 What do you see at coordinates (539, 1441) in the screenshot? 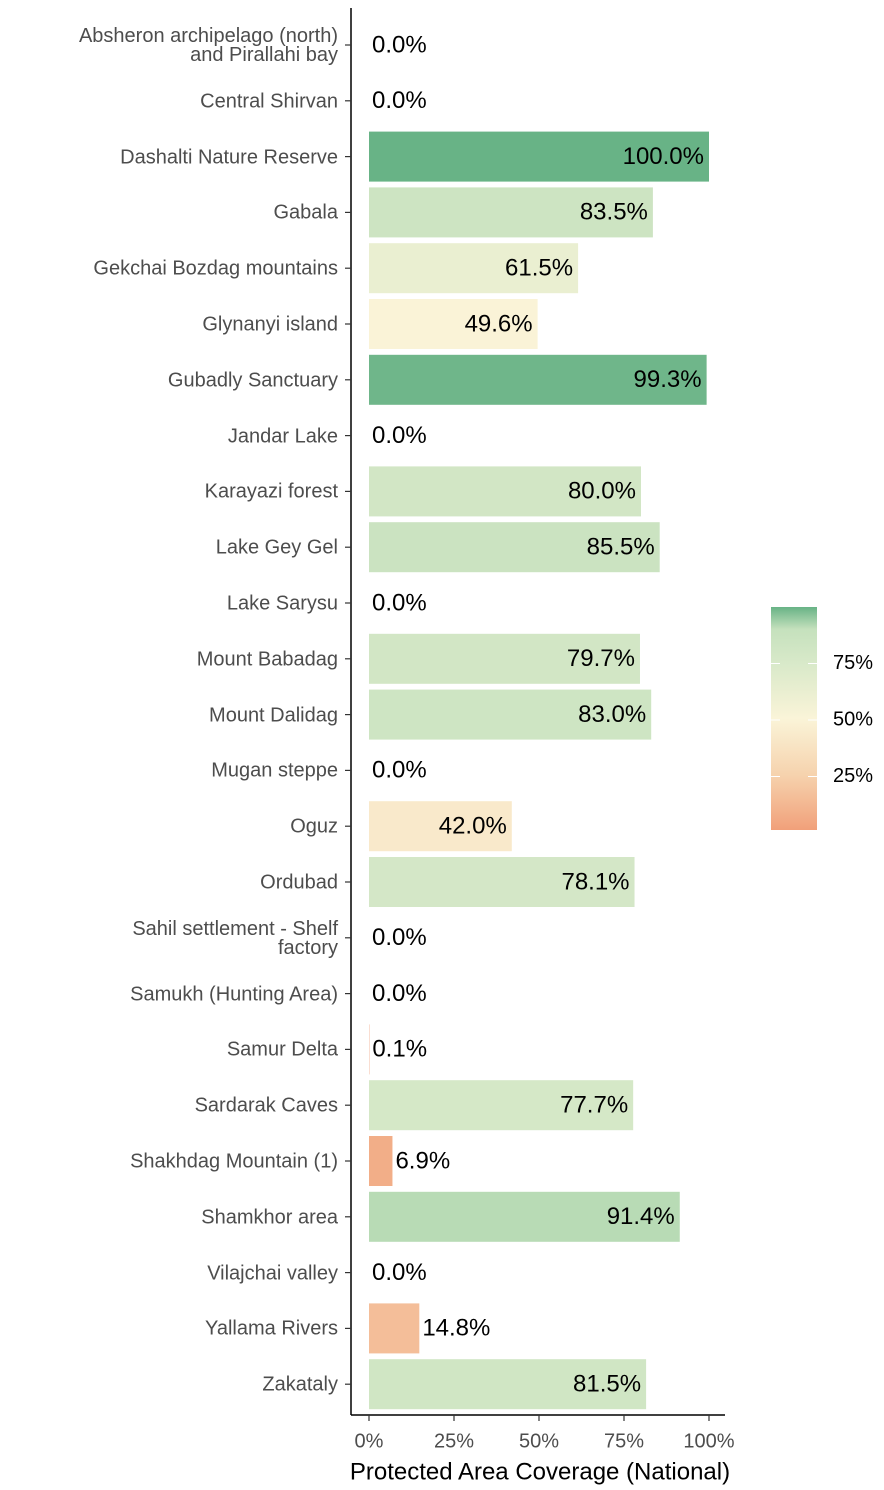
I see `x-tick-label: 50%` at bounding box center [539, 1441].